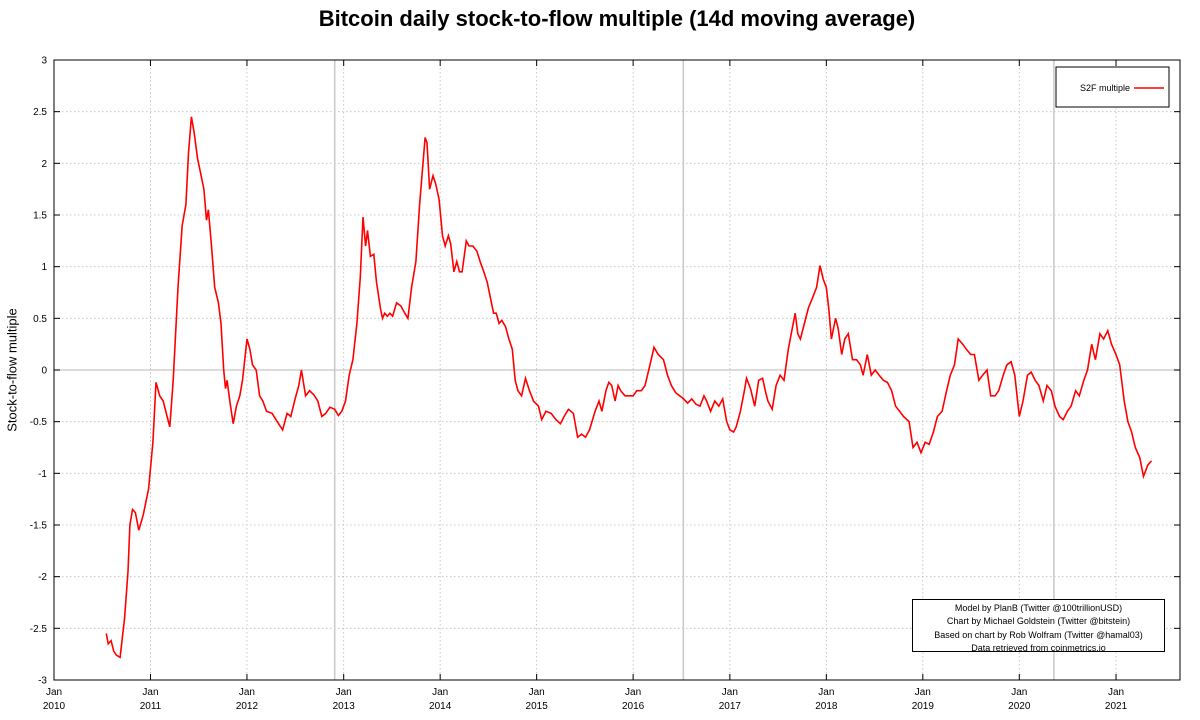  What do you see at coordinates (151, 706) in the screenshot?
I see `x-tick-label-year: 2011` at bounding box center [151, 706].